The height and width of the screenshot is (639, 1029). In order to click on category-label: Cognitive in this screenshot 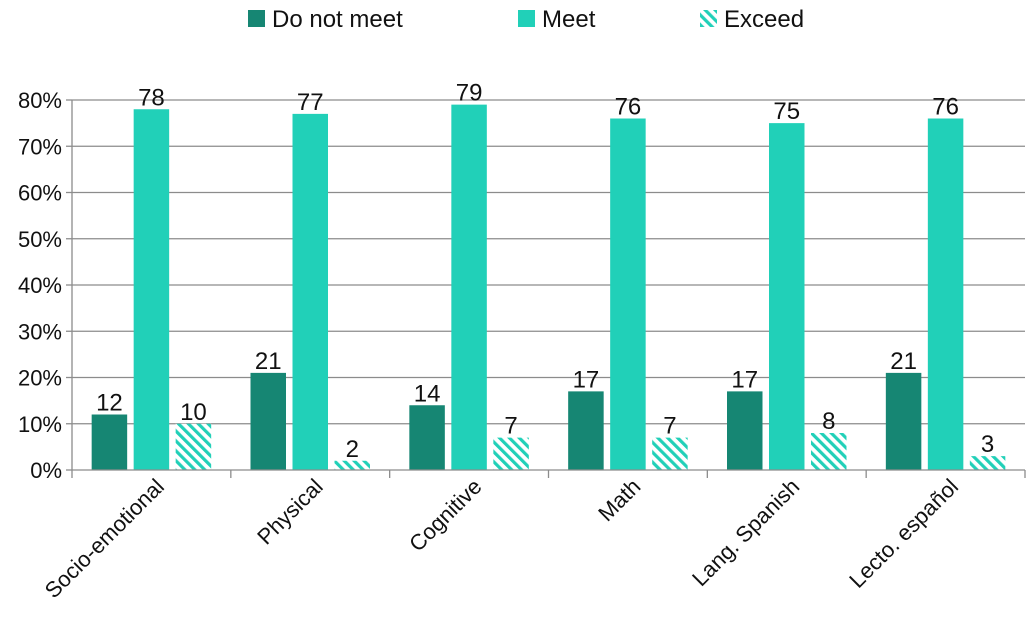, I will do `click(445, 515)`.